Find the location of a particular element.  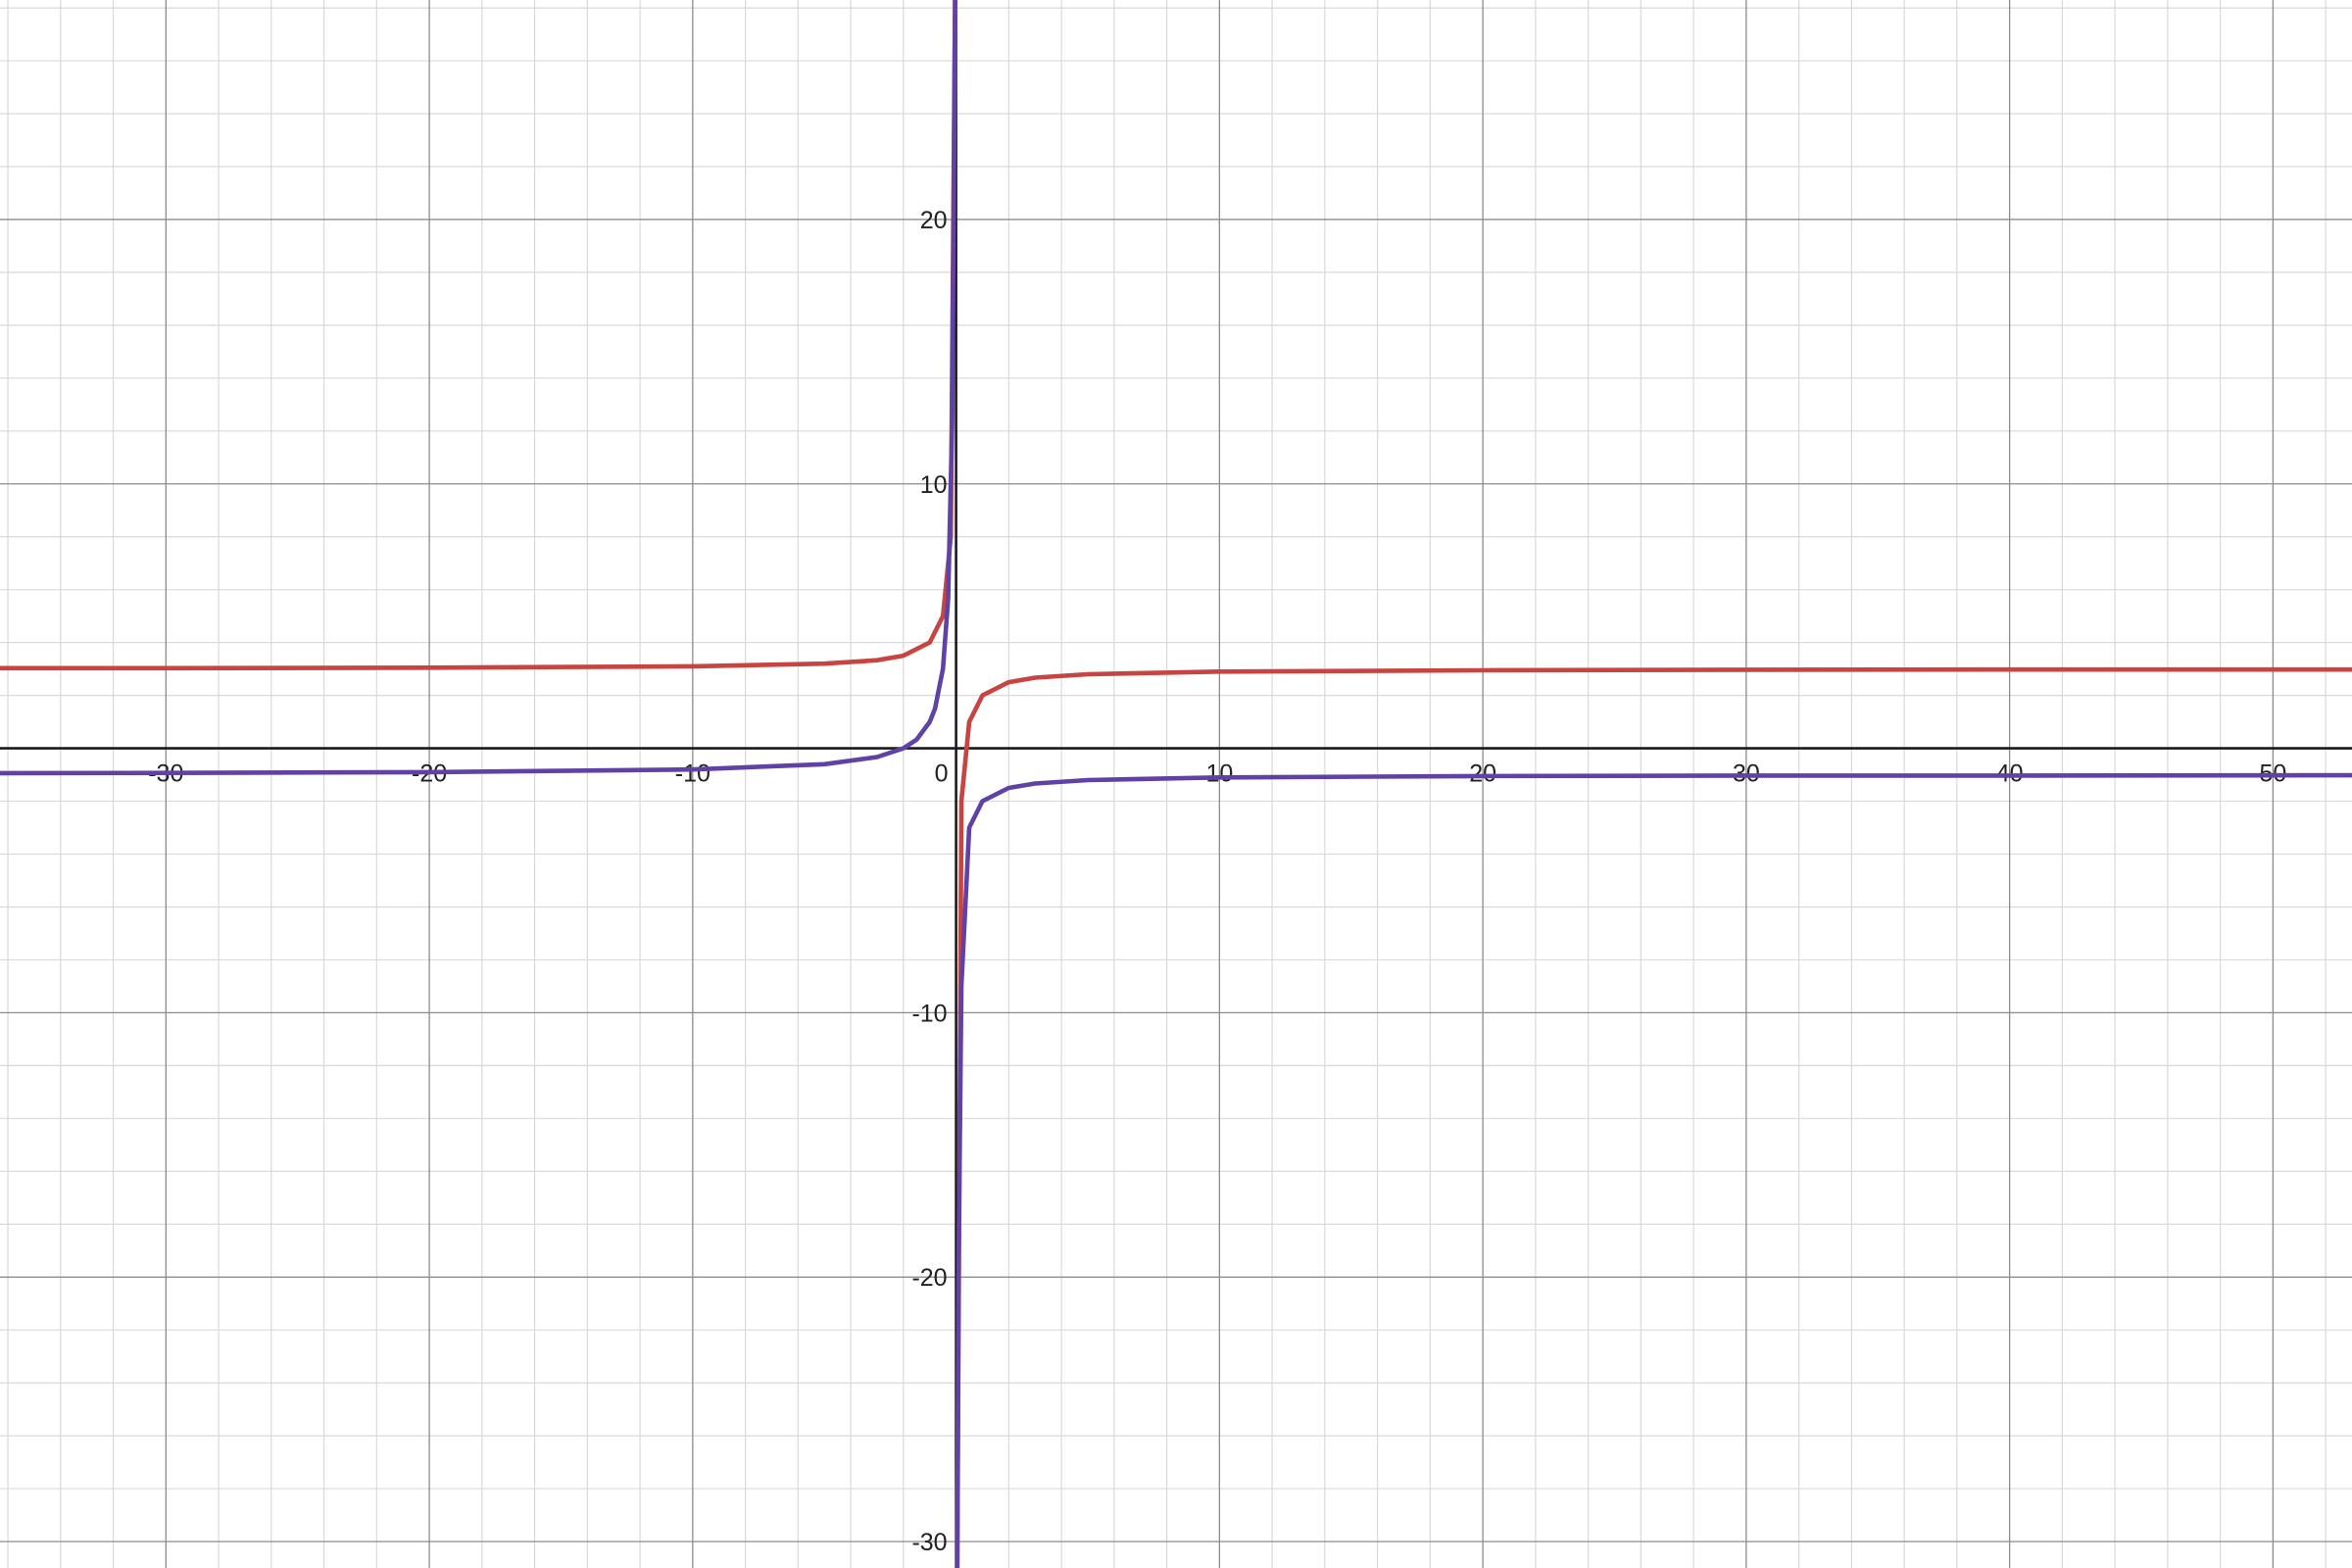

y-tick-labels: 20 10 -10 -20 -30 is located at coordinates (929, 881).